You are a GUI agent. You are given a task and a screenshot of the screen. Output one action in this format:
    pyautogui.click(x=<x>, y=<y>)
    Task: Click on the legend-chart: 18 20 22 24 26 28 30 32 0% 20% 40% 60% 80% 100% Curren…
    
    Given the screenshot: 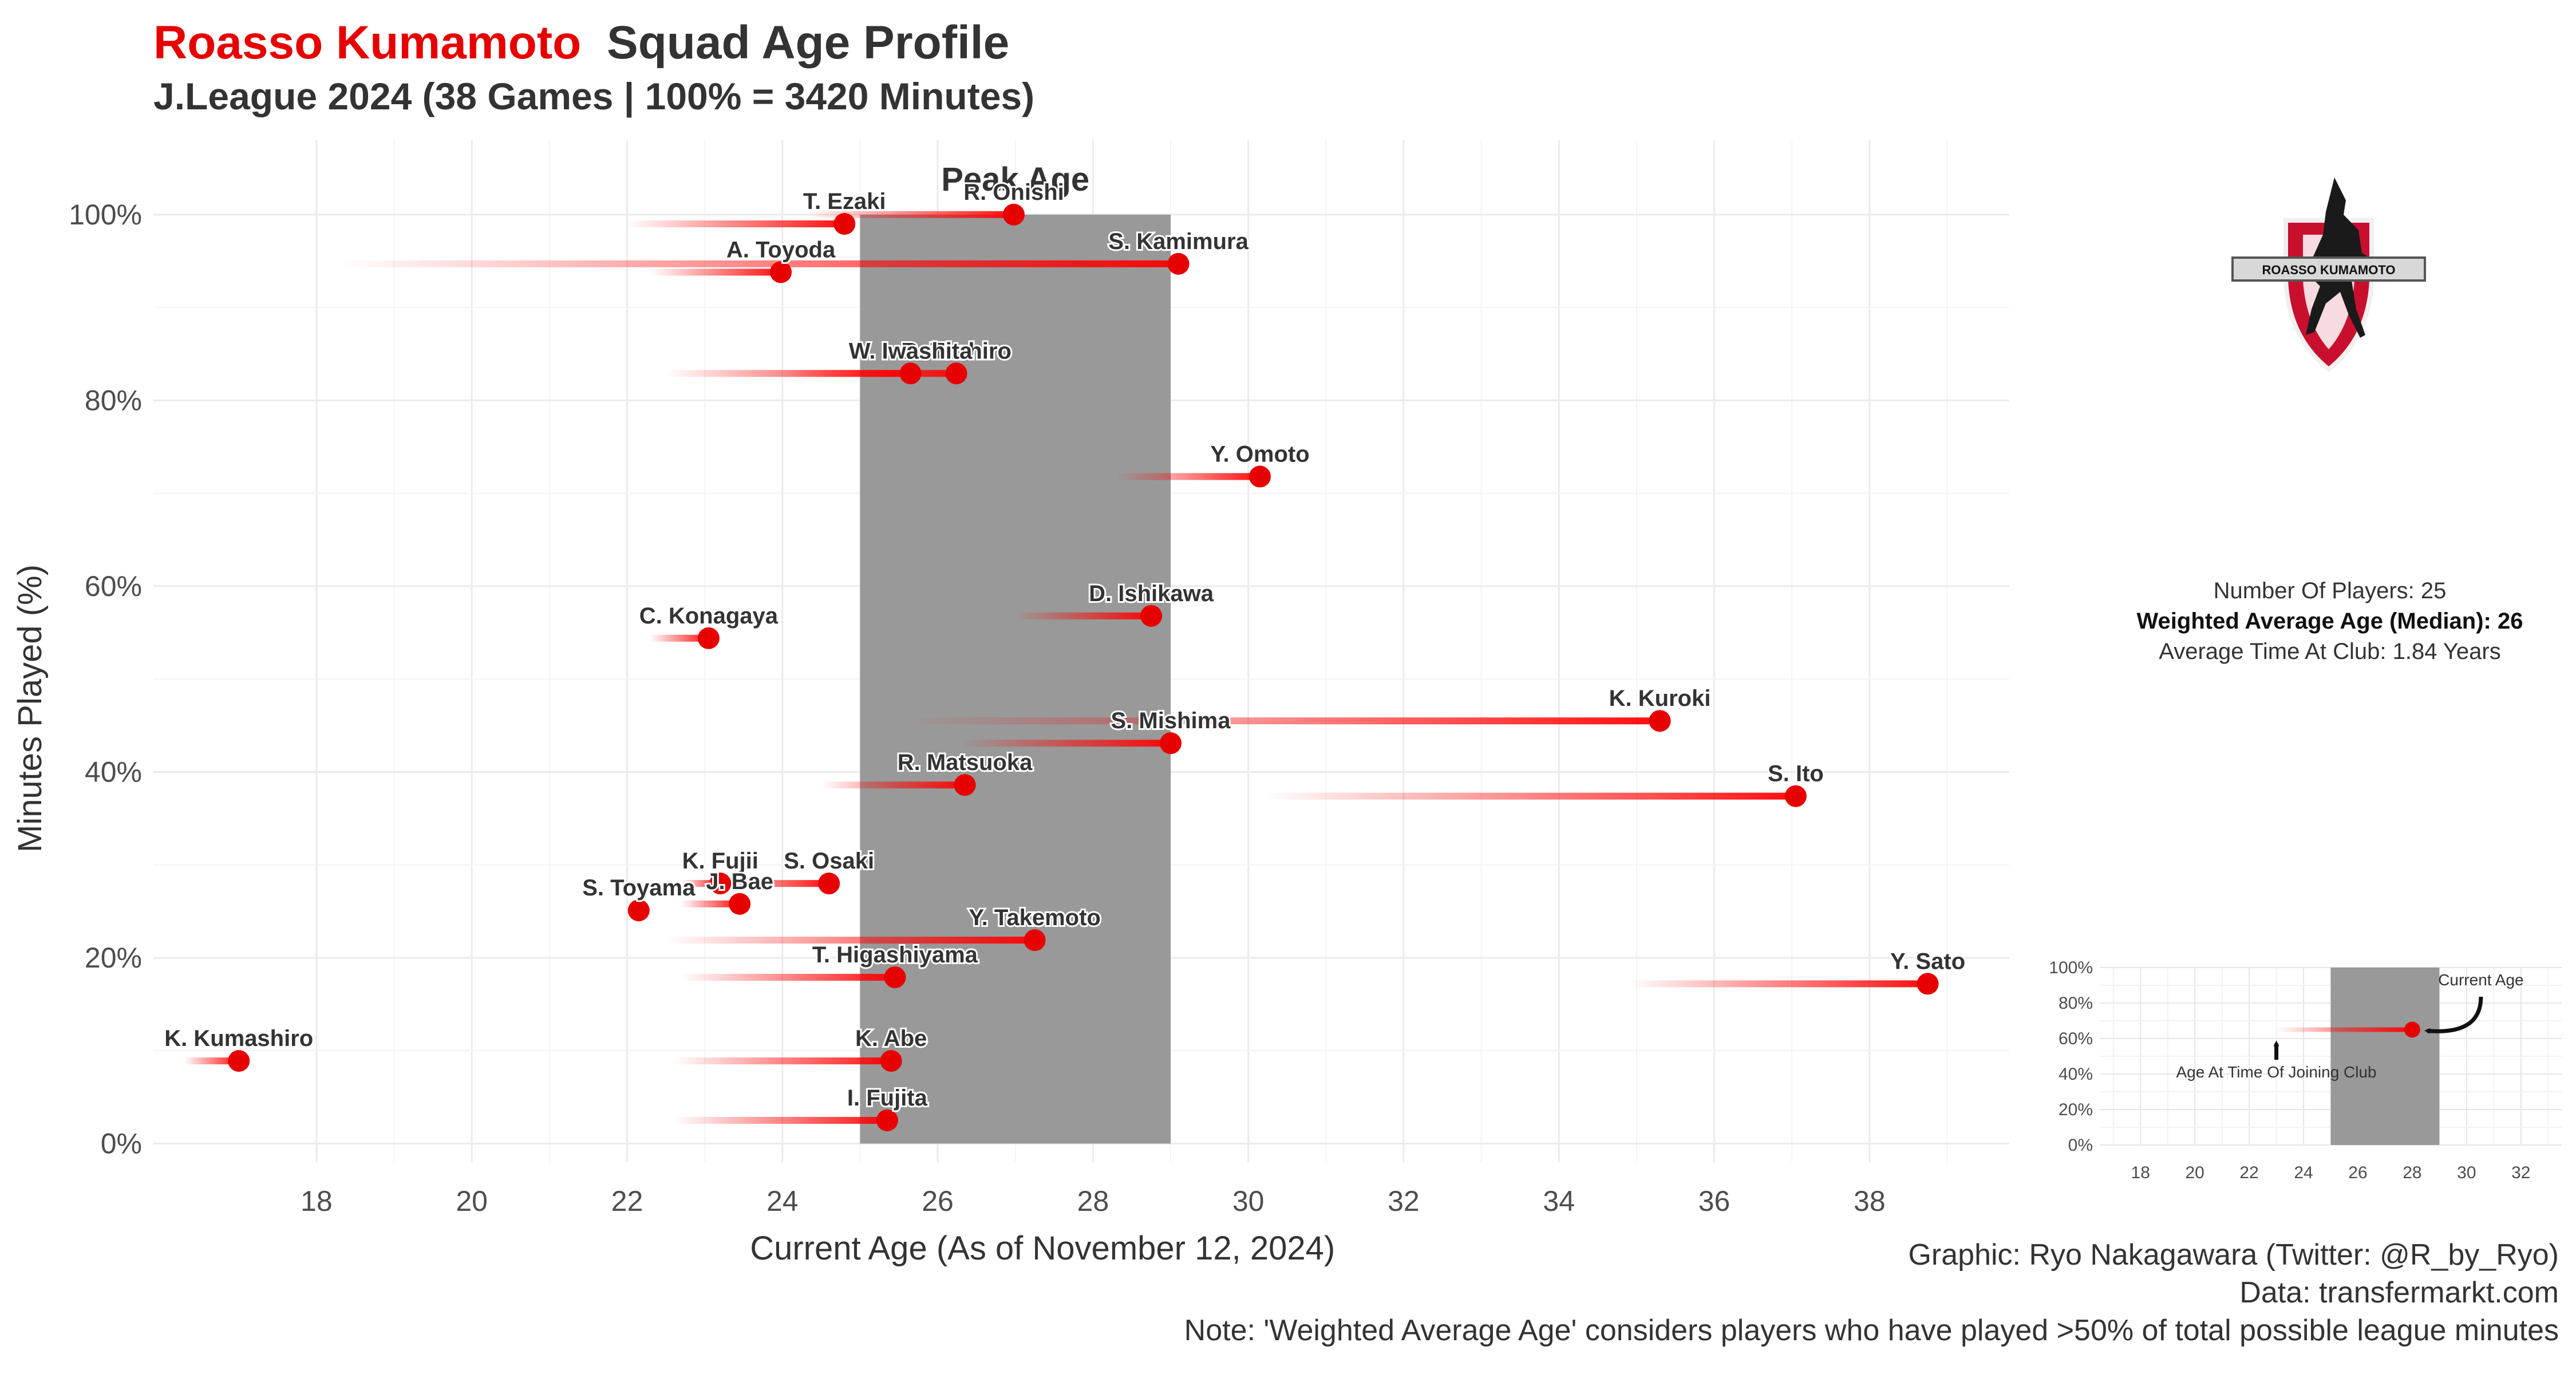 What is the action you would take?
    pyautogui.click(x=2305, y=1070)
    